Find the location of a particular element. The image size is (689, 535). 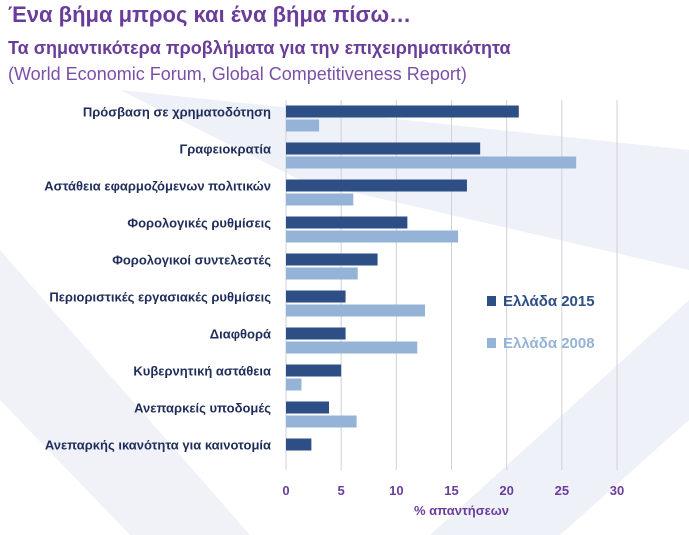

category-label: Αστάθεια εφαρμοζόμενων πολιτικών is located at coordinates (157, 186).